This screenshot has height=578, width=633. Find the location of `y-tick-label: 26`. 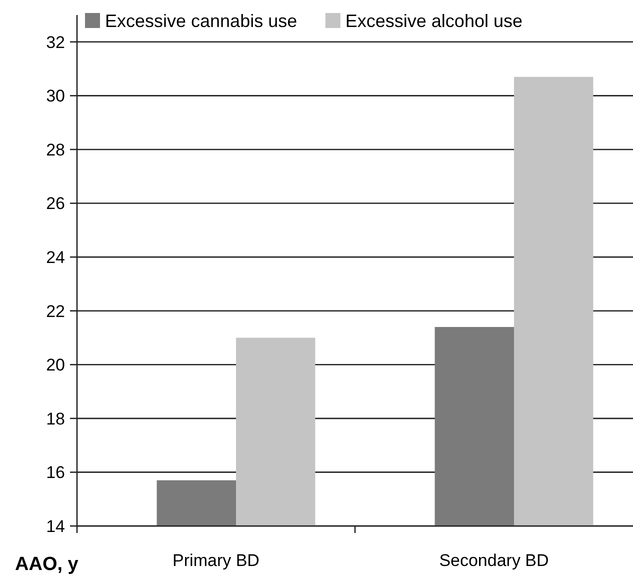

y-tick-label: 26 is located at coordinates (55, 204).